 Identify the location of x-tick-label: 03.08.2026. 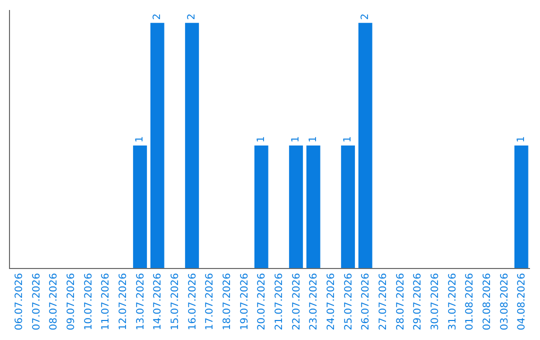
(504, 301).